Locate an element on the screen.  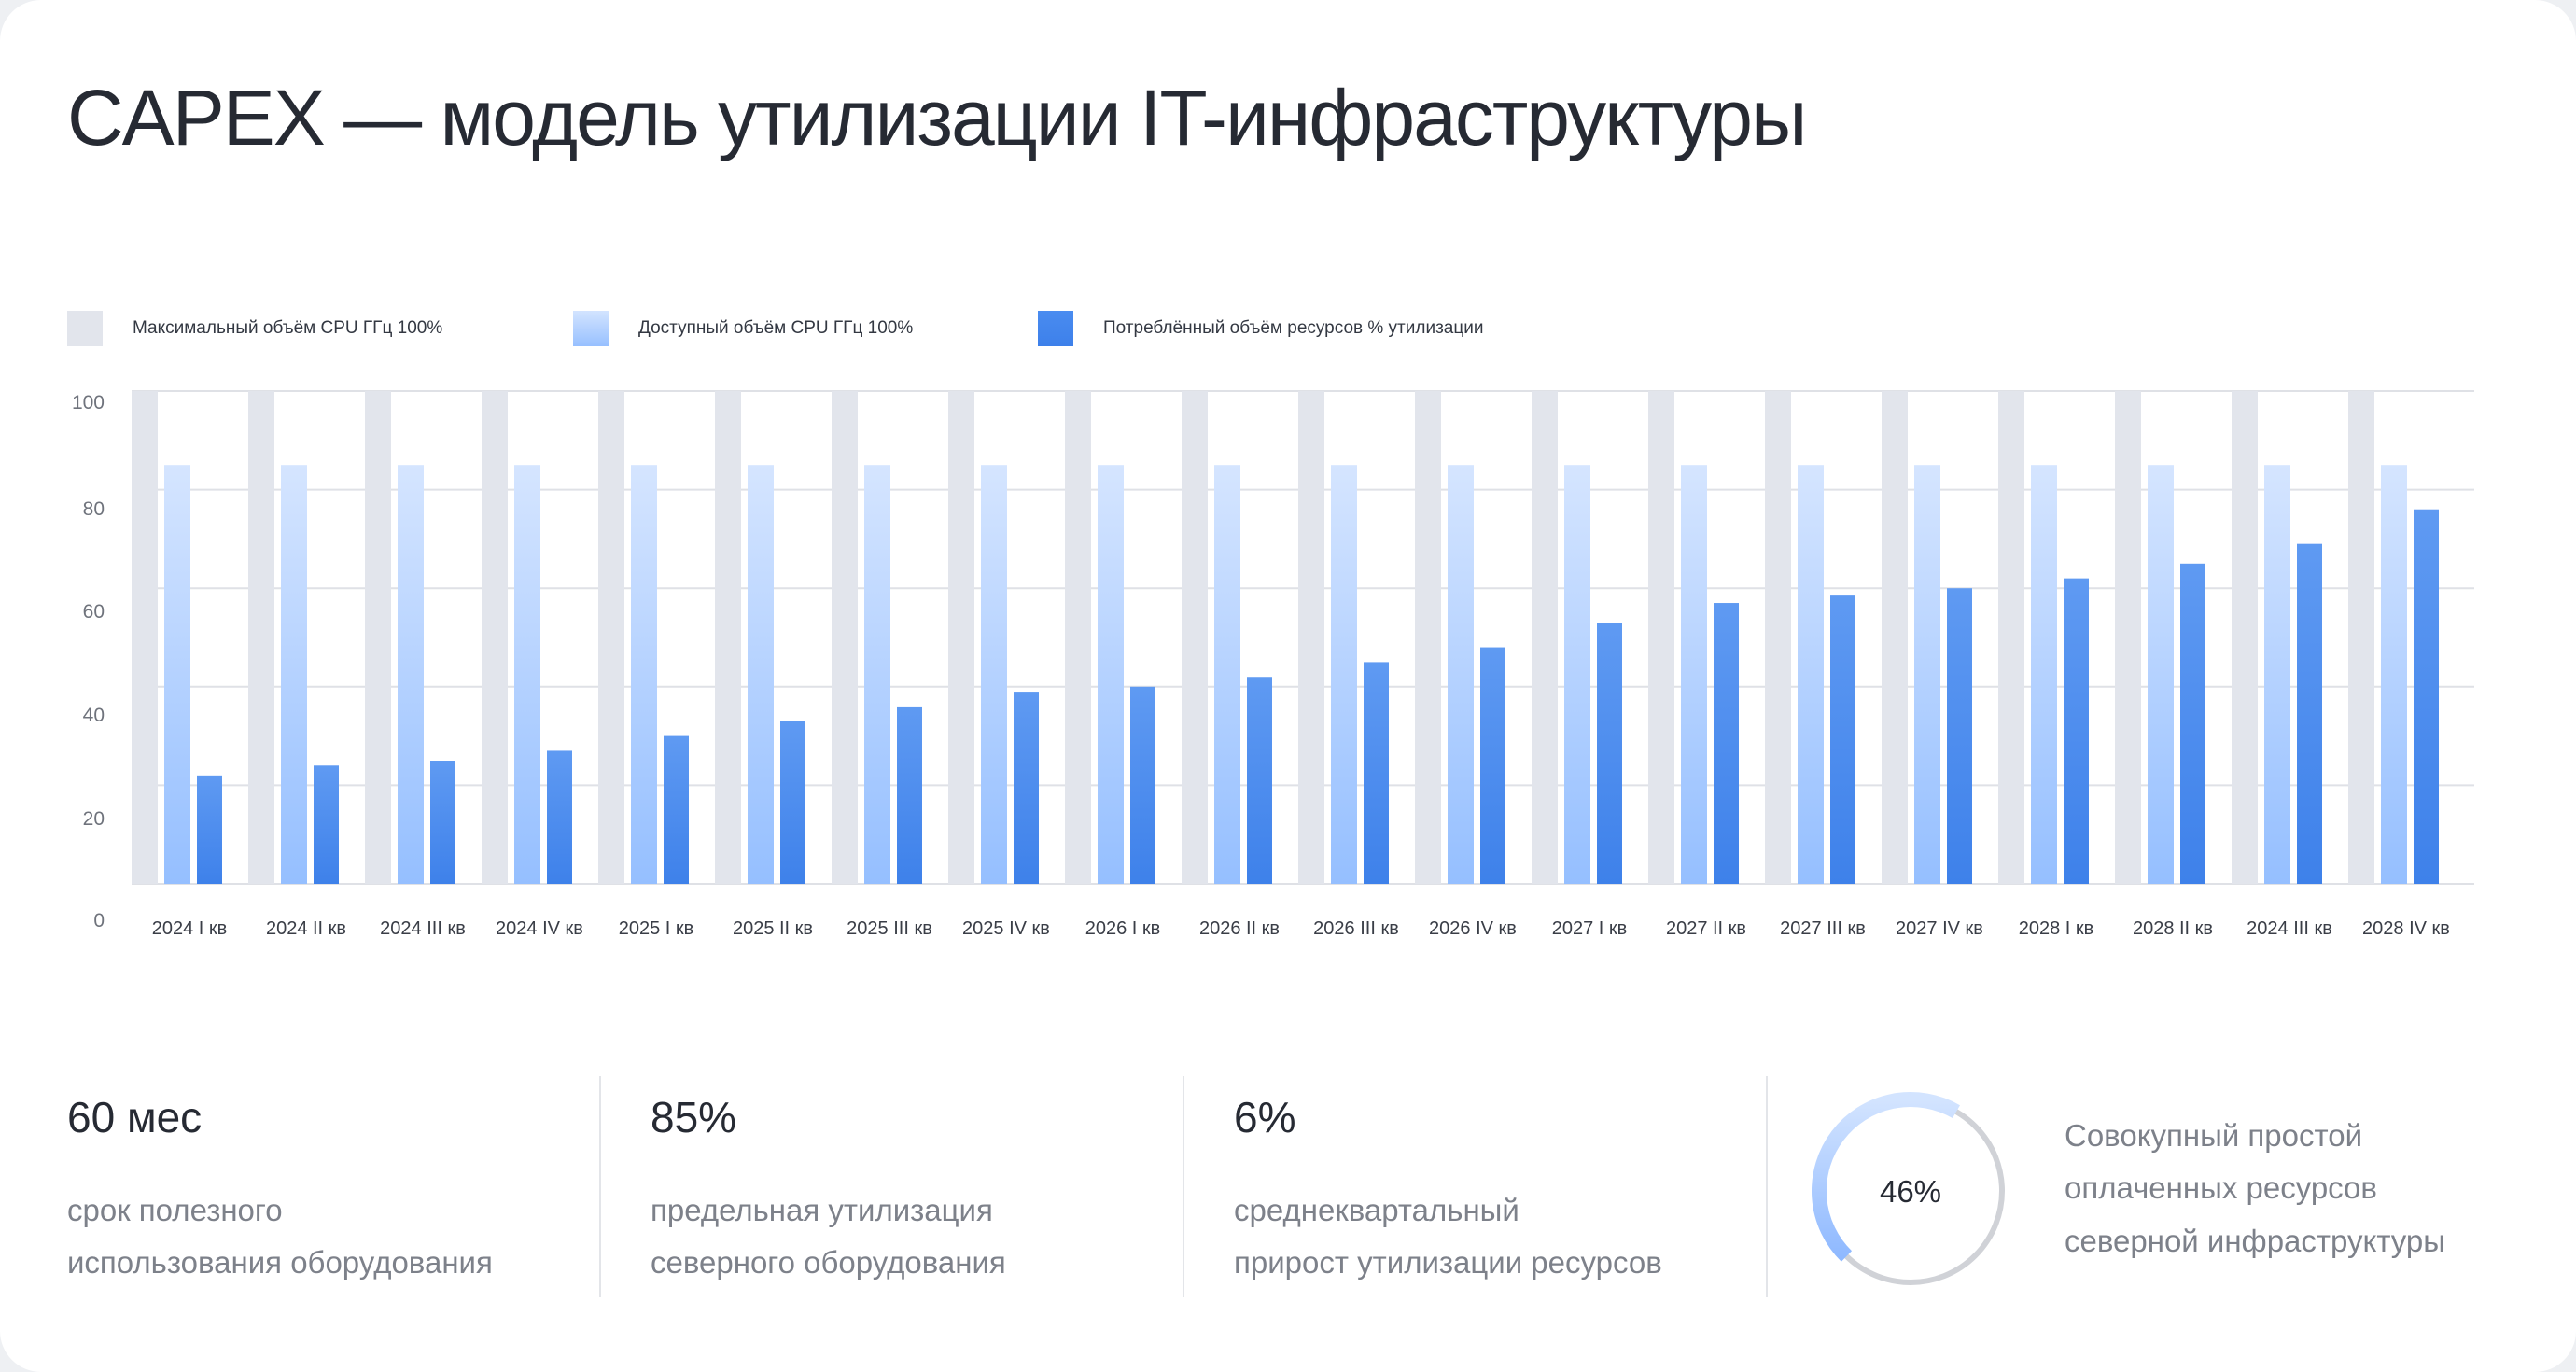
donut-description: оплаченных ресурсов is located at coordinates (2221, 1187).